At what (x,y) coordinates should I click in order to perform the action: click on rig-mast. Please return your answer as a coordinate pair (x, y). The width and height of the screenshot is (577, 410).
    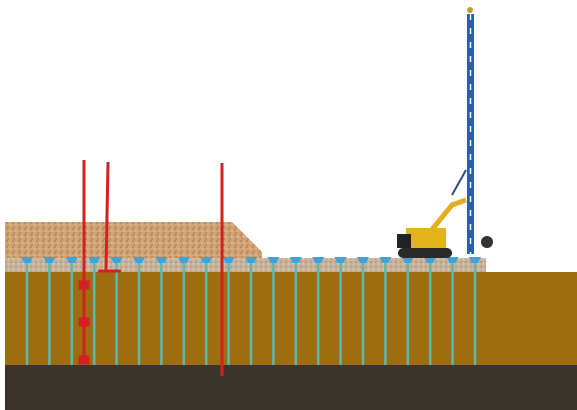
    Looking at the image, I should click on (470, 134).